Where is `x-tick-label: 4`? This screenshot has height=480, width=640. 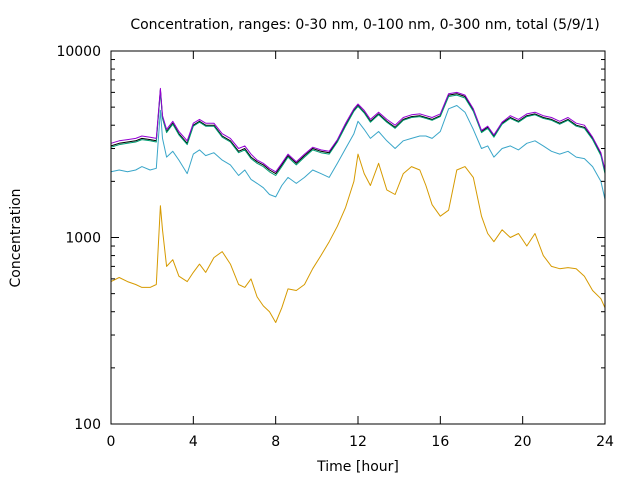
x-tick-label: 4 is located at coordinates (193, 442).